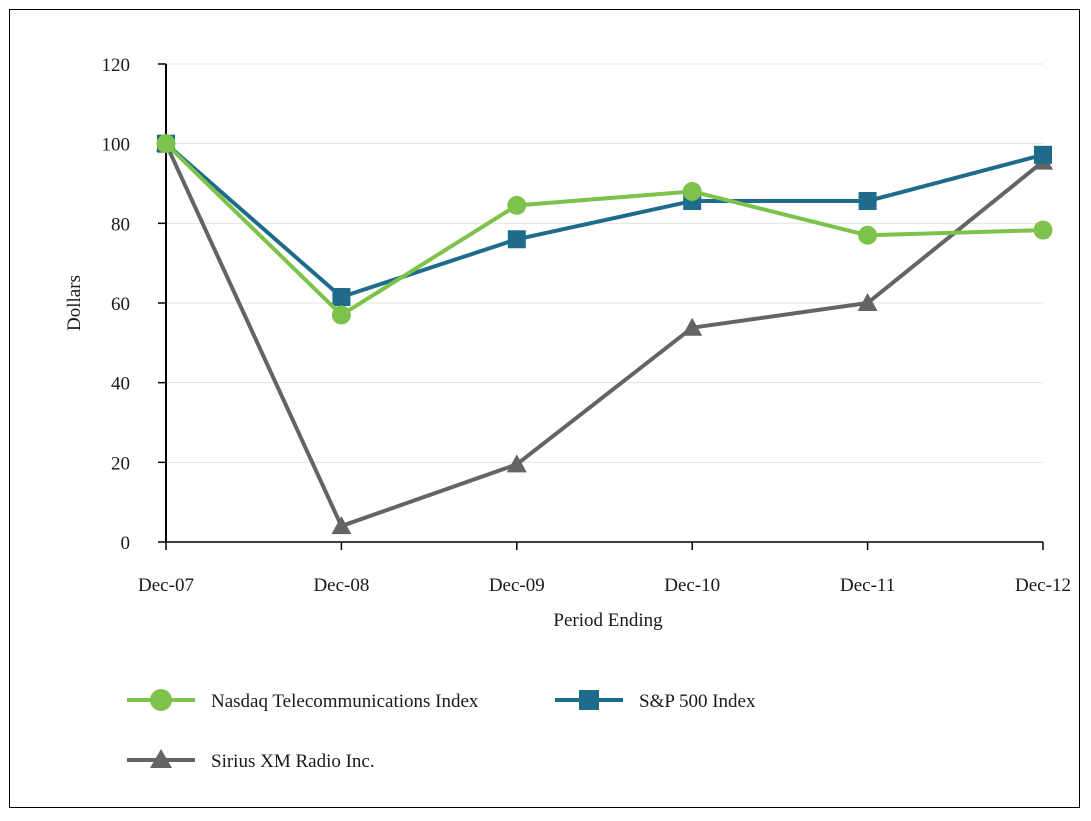  Describe the element at coordinates (345, 701) in the screenshot. I see `legend-label: Nasdaq Telecommunications Index` at that location.